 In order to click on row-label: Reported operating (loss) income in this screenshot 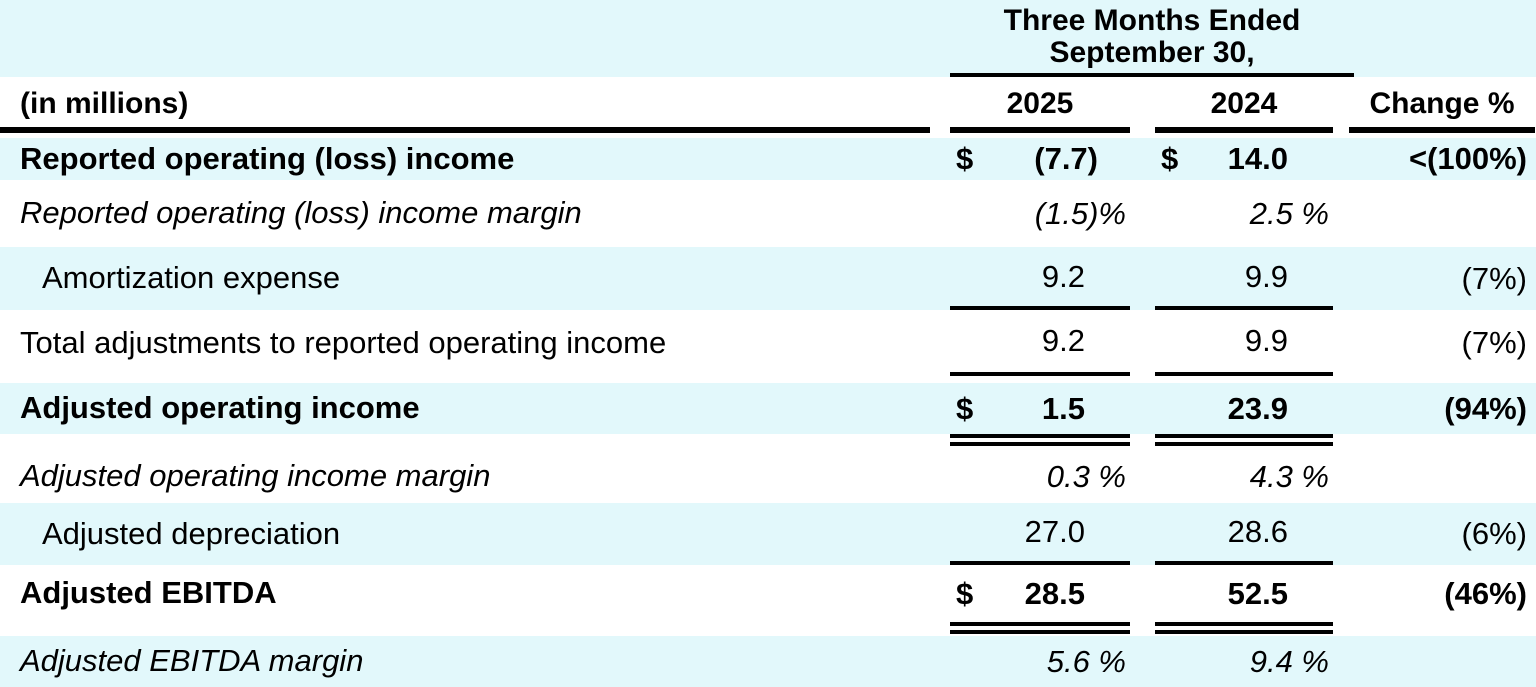, I will do `click(267, 158)`.